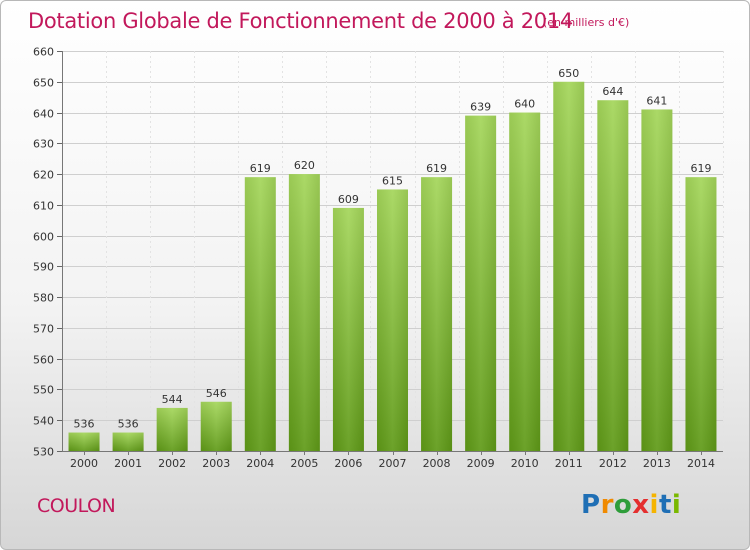  What do you see at coordinates (480, 107) in the screenshot?
I see `bar-value-label: 639` at bounding box center [480, 107].